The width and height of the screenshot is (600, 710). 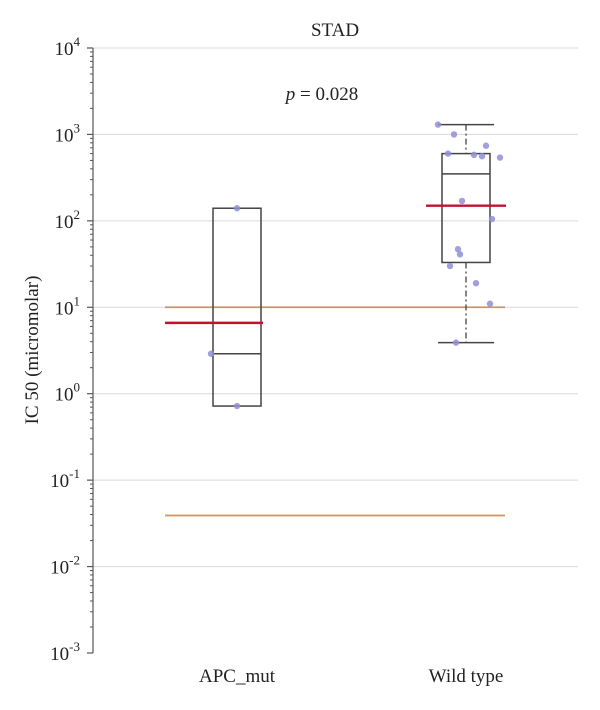 What do you see at coordinates (65, 652) in the screenshot?
I see `y-tick-label: 10⁻³` at bounding box center [65, 652].